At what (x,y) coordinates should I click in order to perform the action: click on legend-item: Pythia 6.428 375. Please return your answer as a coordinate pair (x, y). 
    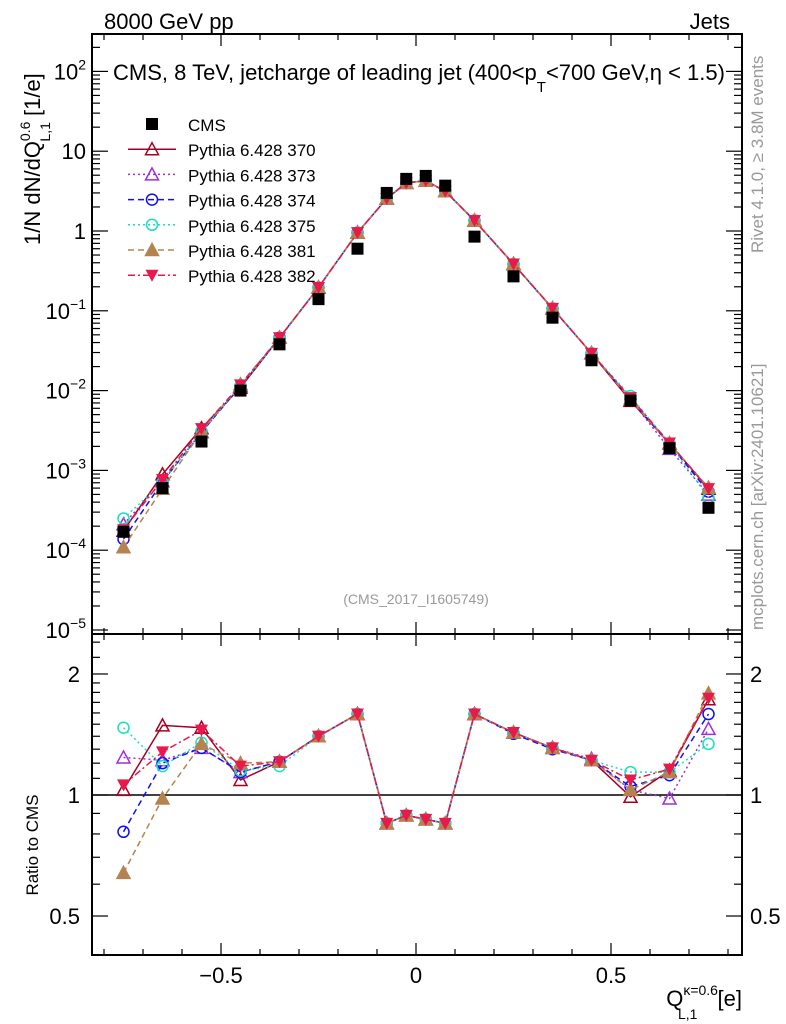
    Looking at the image, I should click on (222, 226).